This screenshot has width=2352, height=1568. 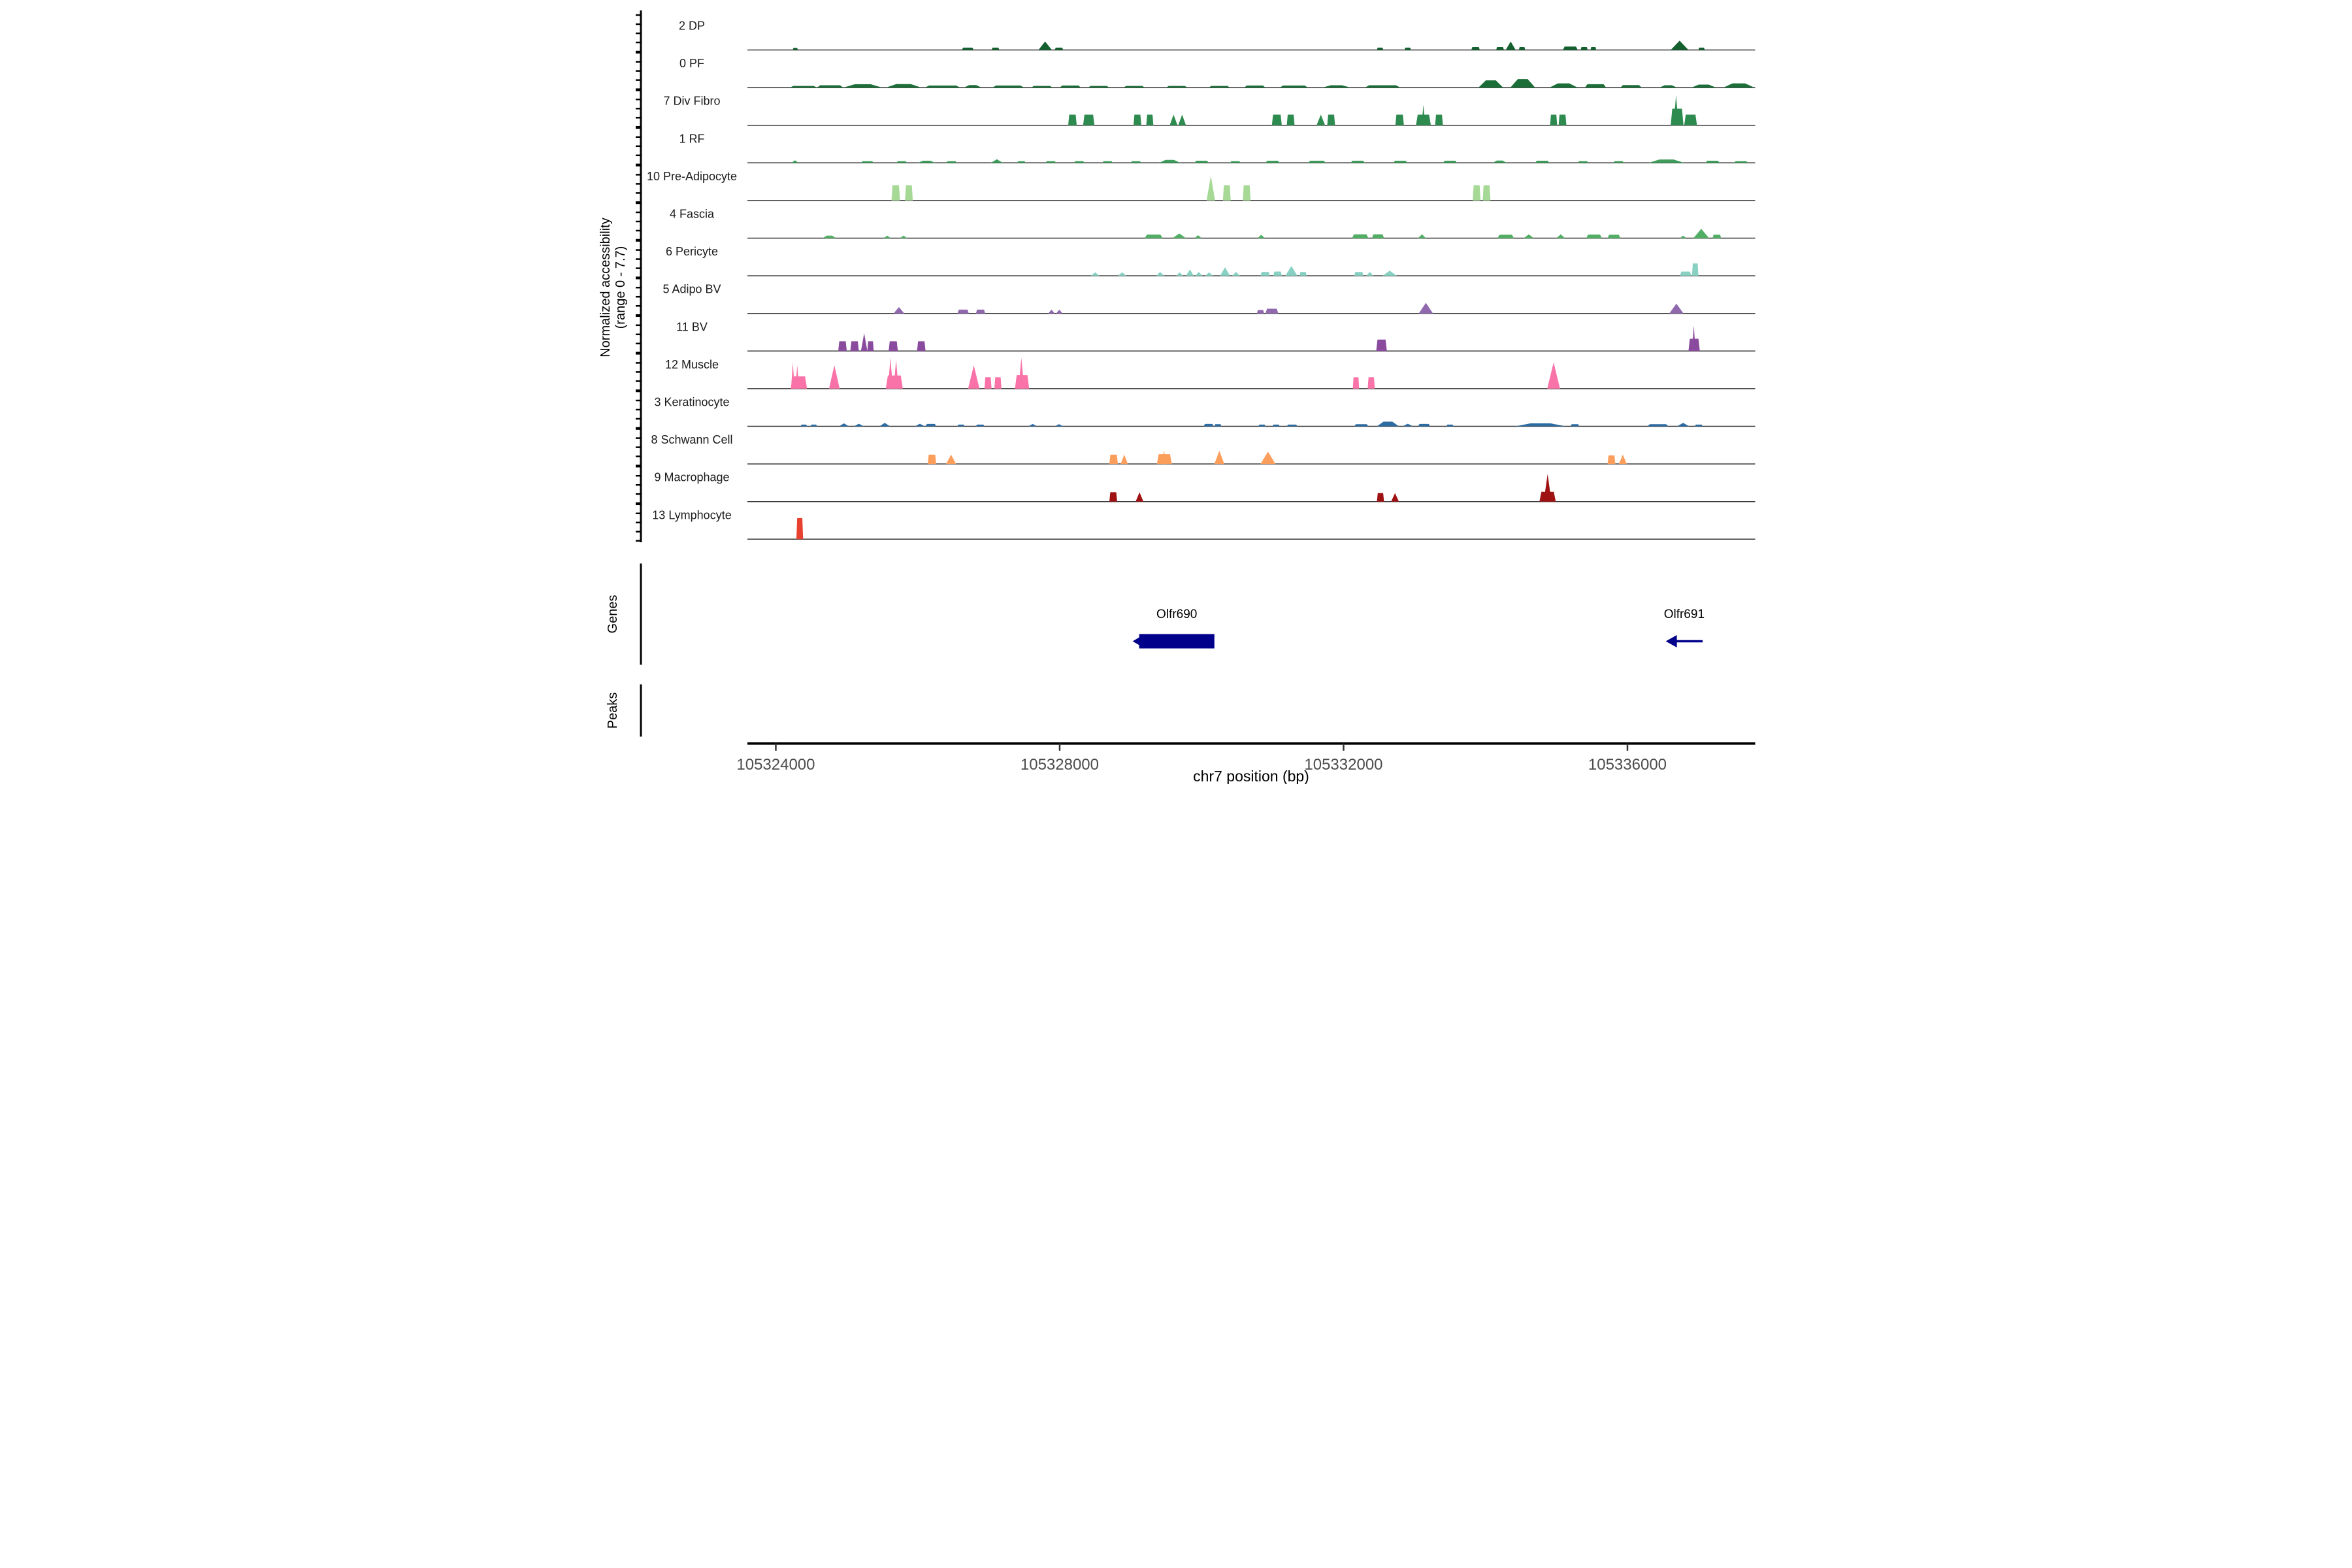 I want to click on y-axis-label-line2: (range 0 - 7.7), so click(x=620, y=287).